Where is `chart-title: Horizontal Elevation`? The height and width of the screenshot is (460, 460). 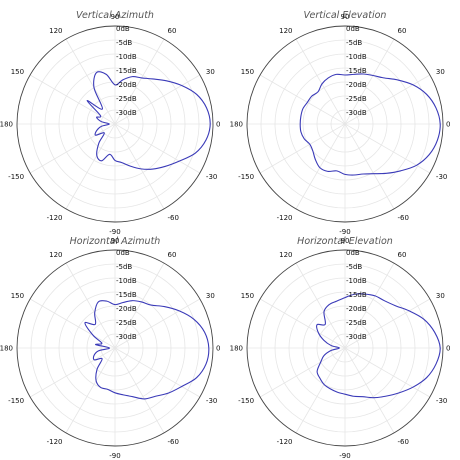 chart-title: Horizontal Elevation is located at coordinates (345, 241).